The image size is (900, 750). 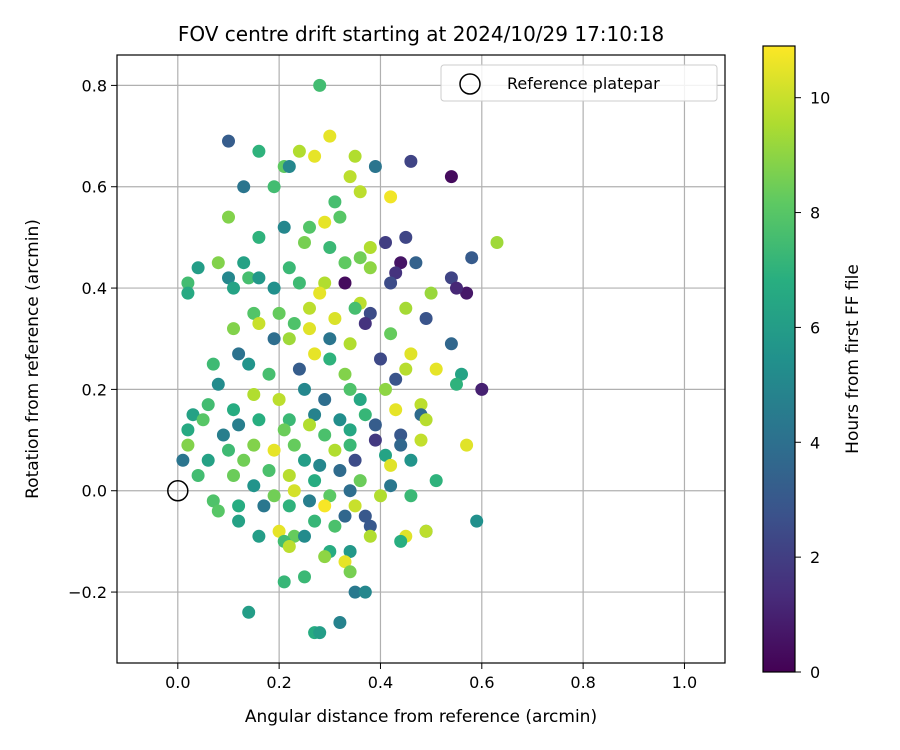 What do you see at coordinates (815, 557) in the screenshot?
I see `colorbar-tick-label: 2` at bounding box center [815, 557].